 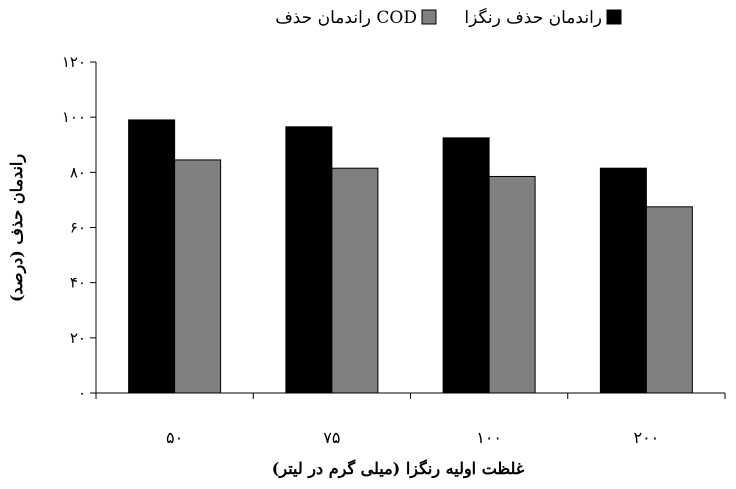 I want to click on category-labels: ۵۰ ۷۵ ۱۰۰ ۲۰۰, so click(x=412, y=437).